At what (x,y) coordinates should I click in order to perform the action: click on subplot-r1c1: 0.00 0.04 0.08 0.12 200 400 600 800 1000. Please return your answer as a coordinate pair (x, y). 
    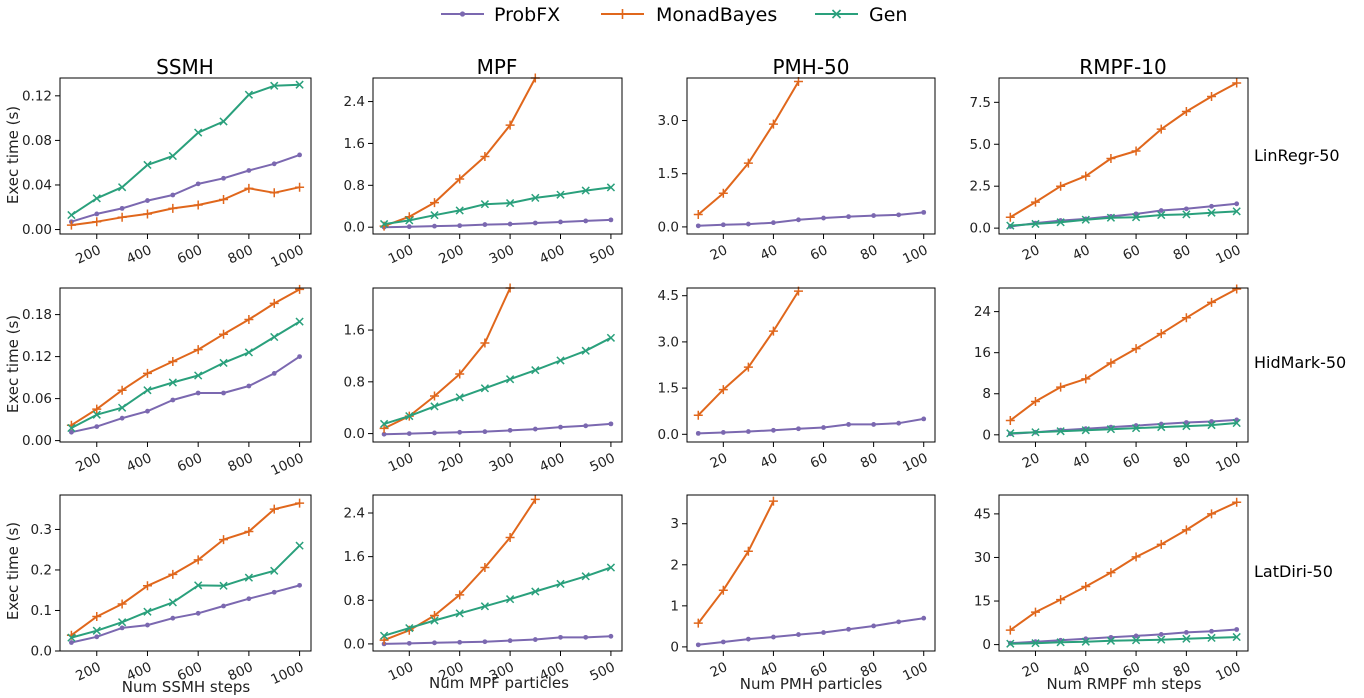
    Looking at the image, I should click on (167, 174).